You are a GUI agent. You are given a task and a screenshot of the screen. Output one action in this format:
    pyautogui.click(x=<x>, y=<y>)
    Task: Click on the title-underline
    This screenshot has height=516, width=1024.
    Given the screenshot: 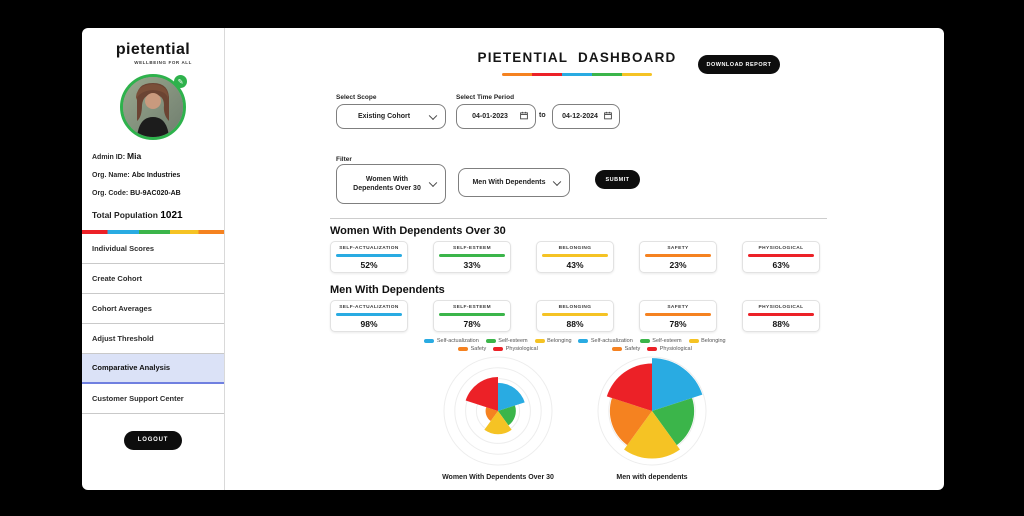 What is the action you would take?
    pyautogui.click(x=577, y=74)
    